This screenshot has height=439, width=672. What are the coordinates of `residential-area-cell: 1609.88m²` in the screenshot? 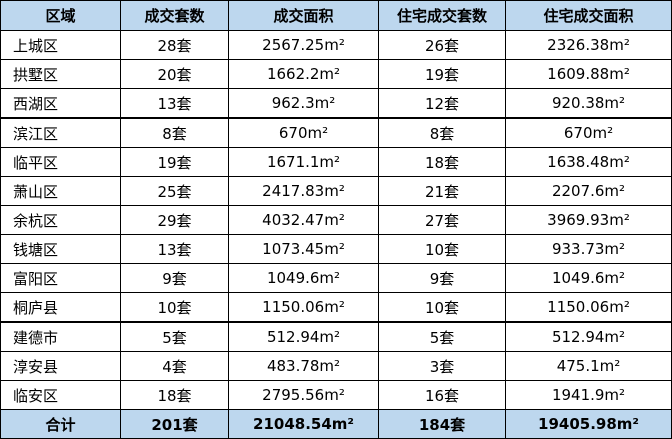 It's located at (588, 74).